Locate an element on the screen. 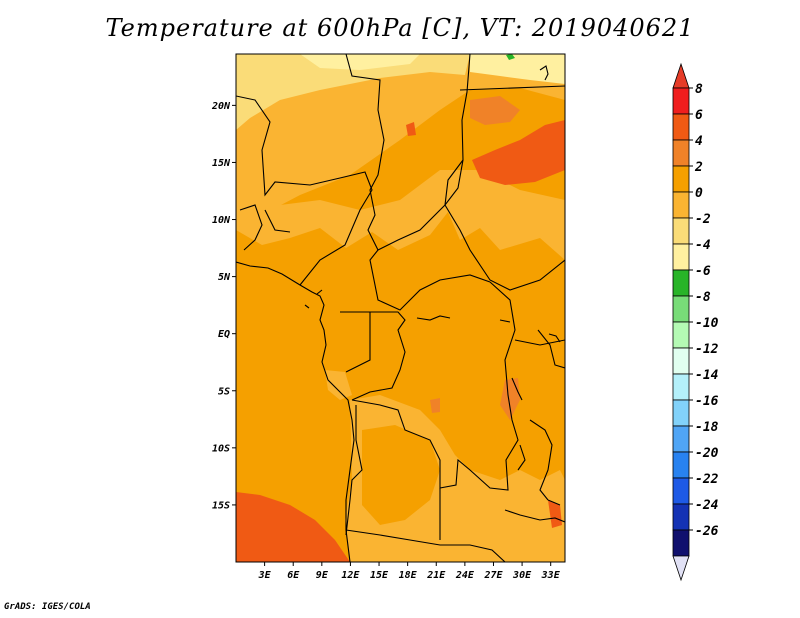 This screenshot has height=618, width=800. colorbar-label: -22 is located at coordinates (707, 479).